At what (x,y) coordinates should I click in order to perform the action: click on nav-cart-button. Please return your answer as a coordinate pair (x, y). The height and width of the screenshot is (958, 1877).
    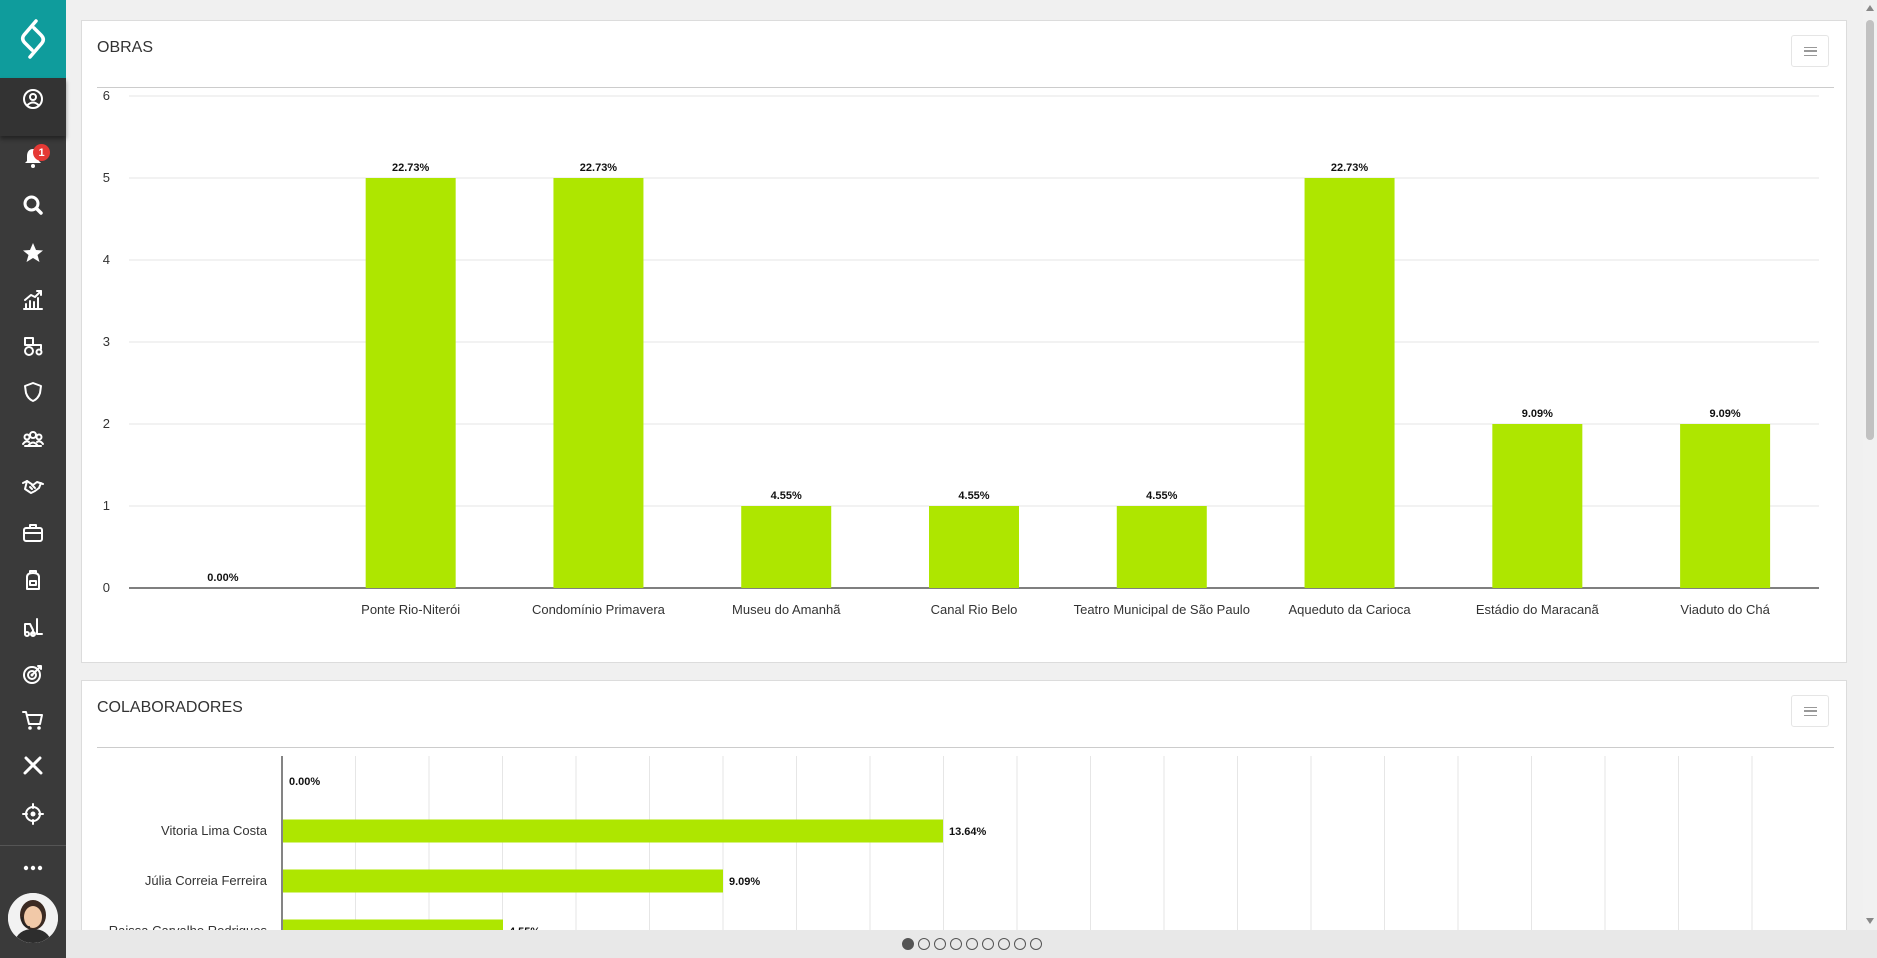
    Looking at the image, I should click on (33, 720).